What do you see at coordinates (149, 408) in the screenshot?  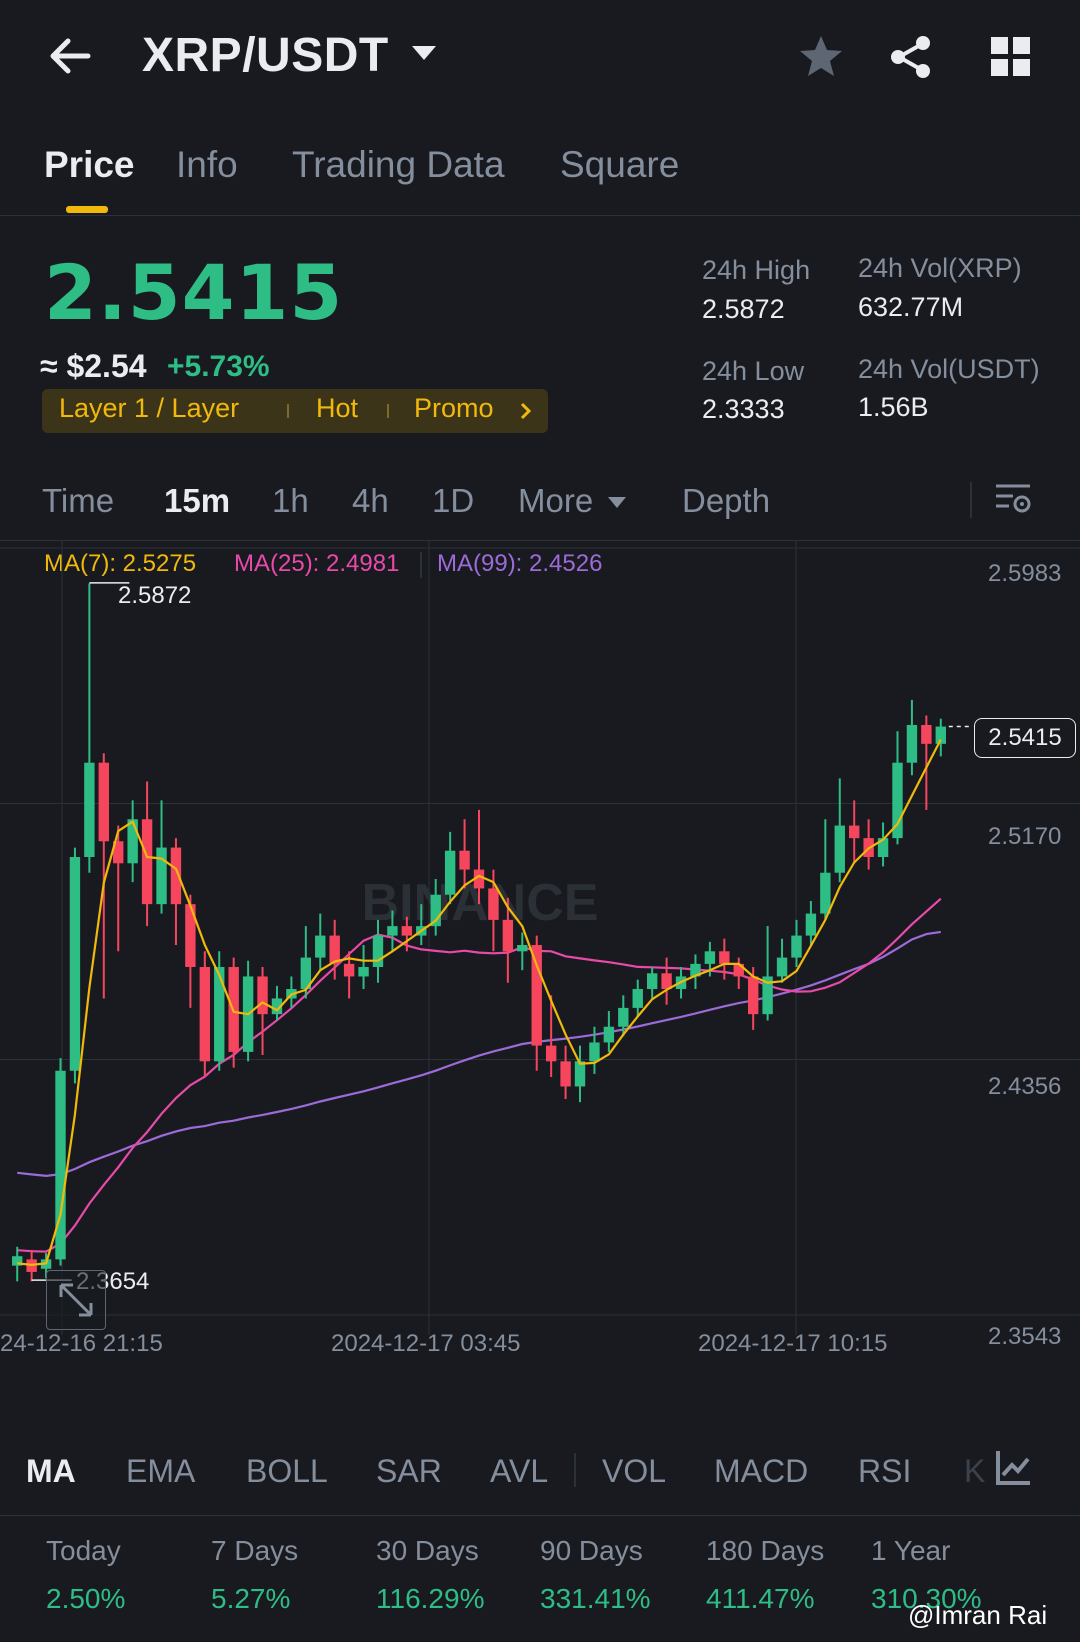 I see `tag-layer1: Layer 1 / Layer` at bounding box center [149, 408].